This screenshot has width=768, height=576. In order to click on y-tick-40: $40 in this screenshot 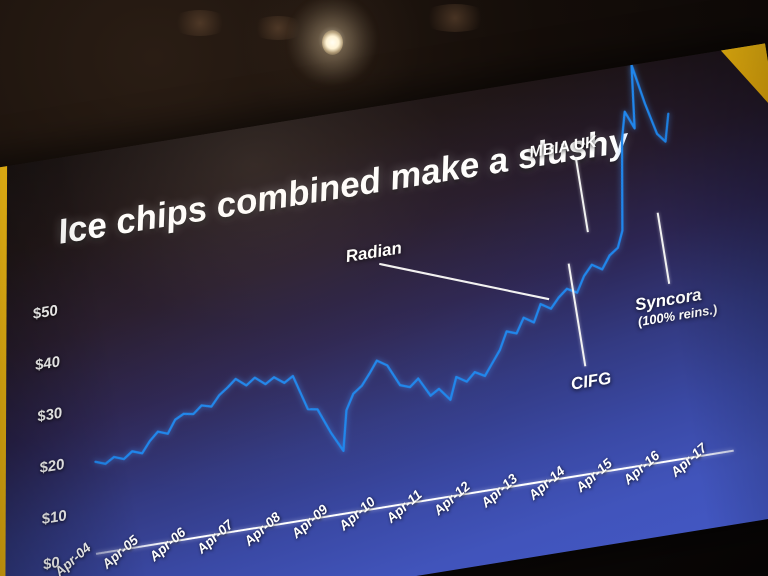, I will do `click(47, 364)`.